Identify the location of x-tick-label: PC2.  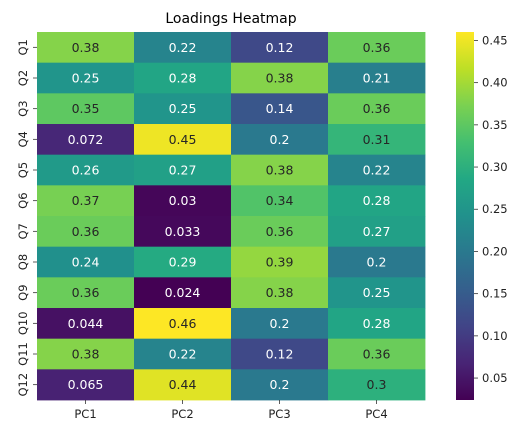
(182, 414).